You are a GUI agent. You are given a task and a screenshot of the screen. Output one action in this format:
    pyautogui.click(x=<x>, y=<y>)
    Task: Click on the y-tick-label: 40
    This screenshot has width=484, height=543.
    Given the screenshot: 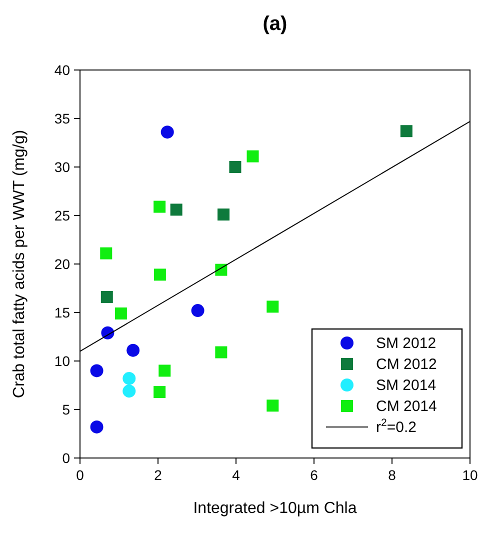 What is the action you would take?
    pyautogui.click(x=62, y=70)
    